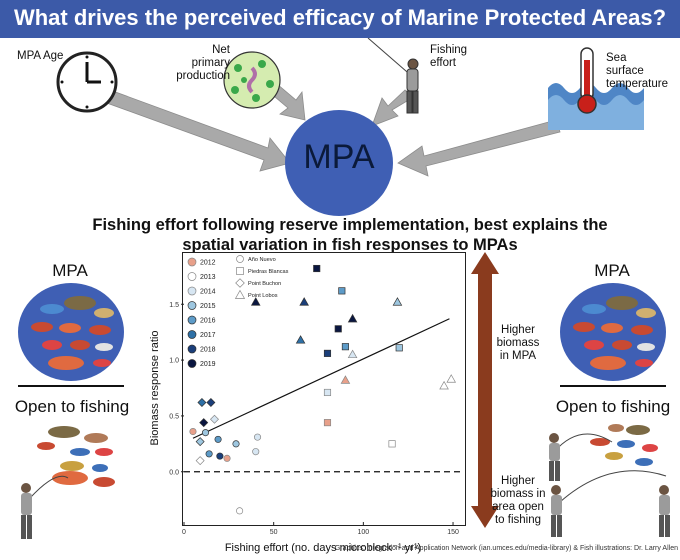 This screenshot has height=560, width=680. I want to click on thermometer-icon, so click(596, 88).